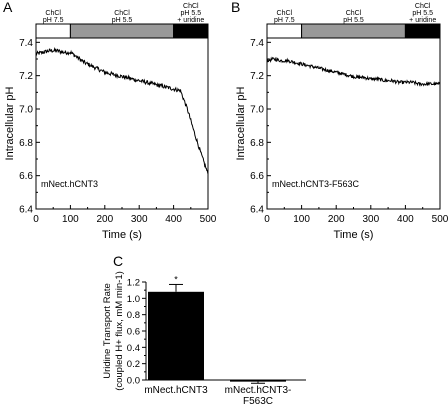  What do you see at coordinates (8, 7) in the screenshot?
I see `panel-letter: A` at bounding box center [8, 7].